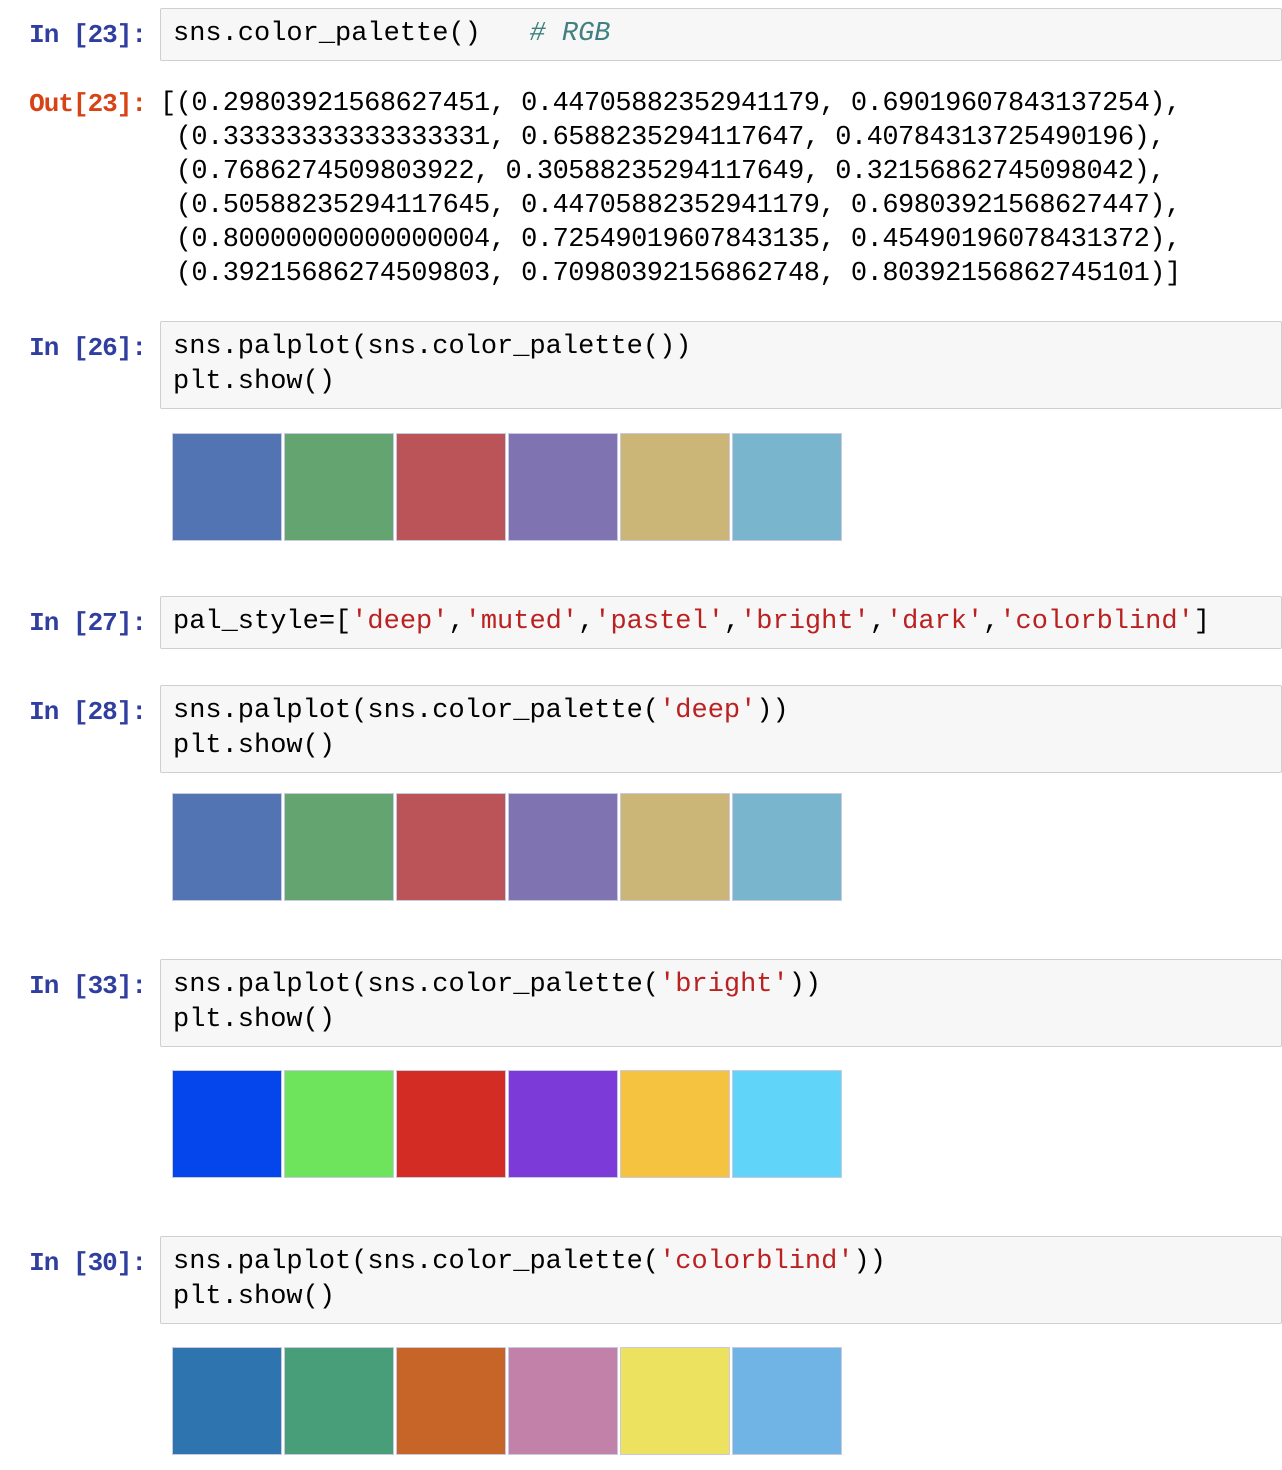 The height and width of the screenshot is (1470, 1282). What do you see at coordinates (88, 104) in the screenshot?
I see `output-prompt: Out[23]:` at bounding box center [88, 104].